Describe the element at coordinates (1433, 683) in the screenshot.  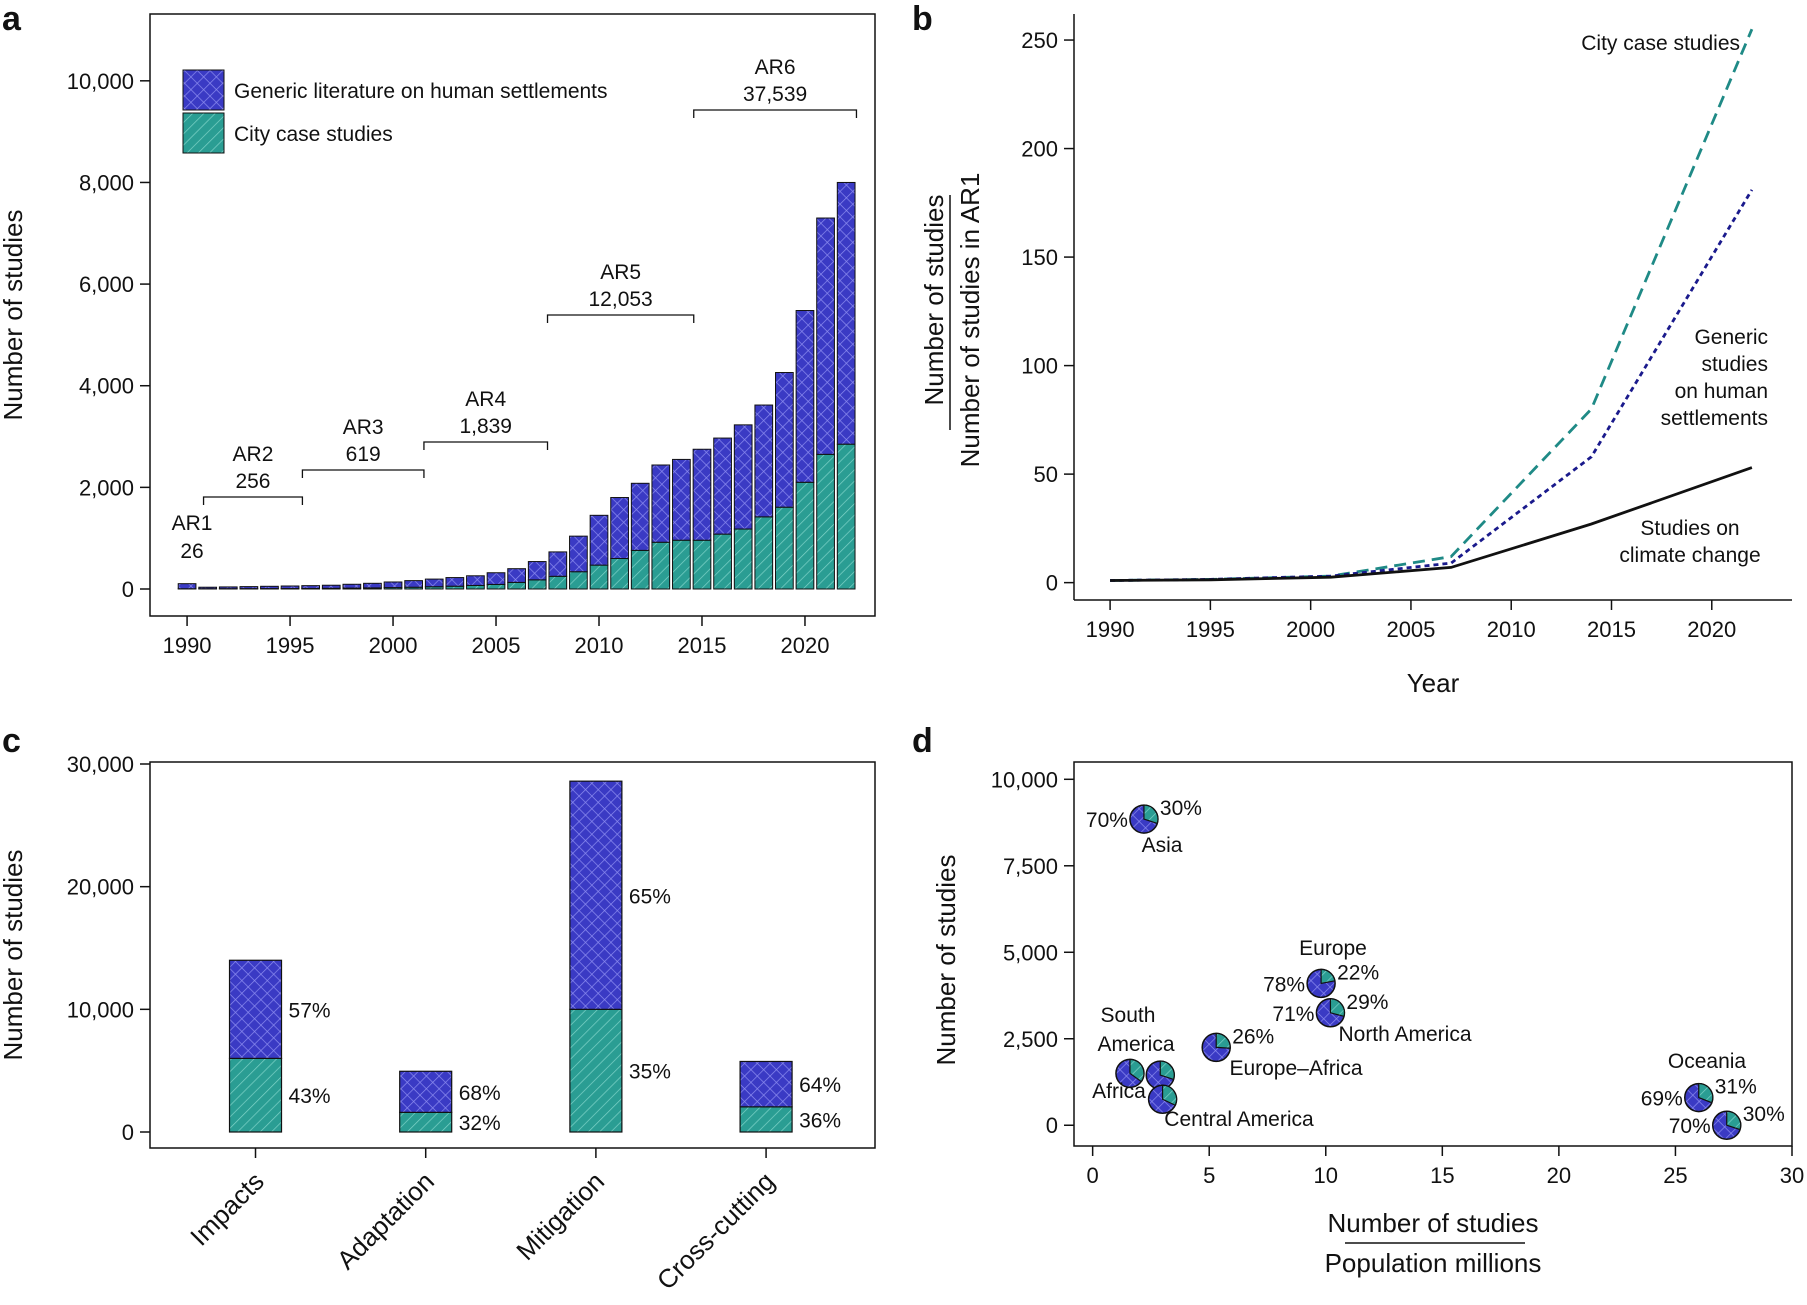
I see `panel-b-xlabel: Year` at that location.